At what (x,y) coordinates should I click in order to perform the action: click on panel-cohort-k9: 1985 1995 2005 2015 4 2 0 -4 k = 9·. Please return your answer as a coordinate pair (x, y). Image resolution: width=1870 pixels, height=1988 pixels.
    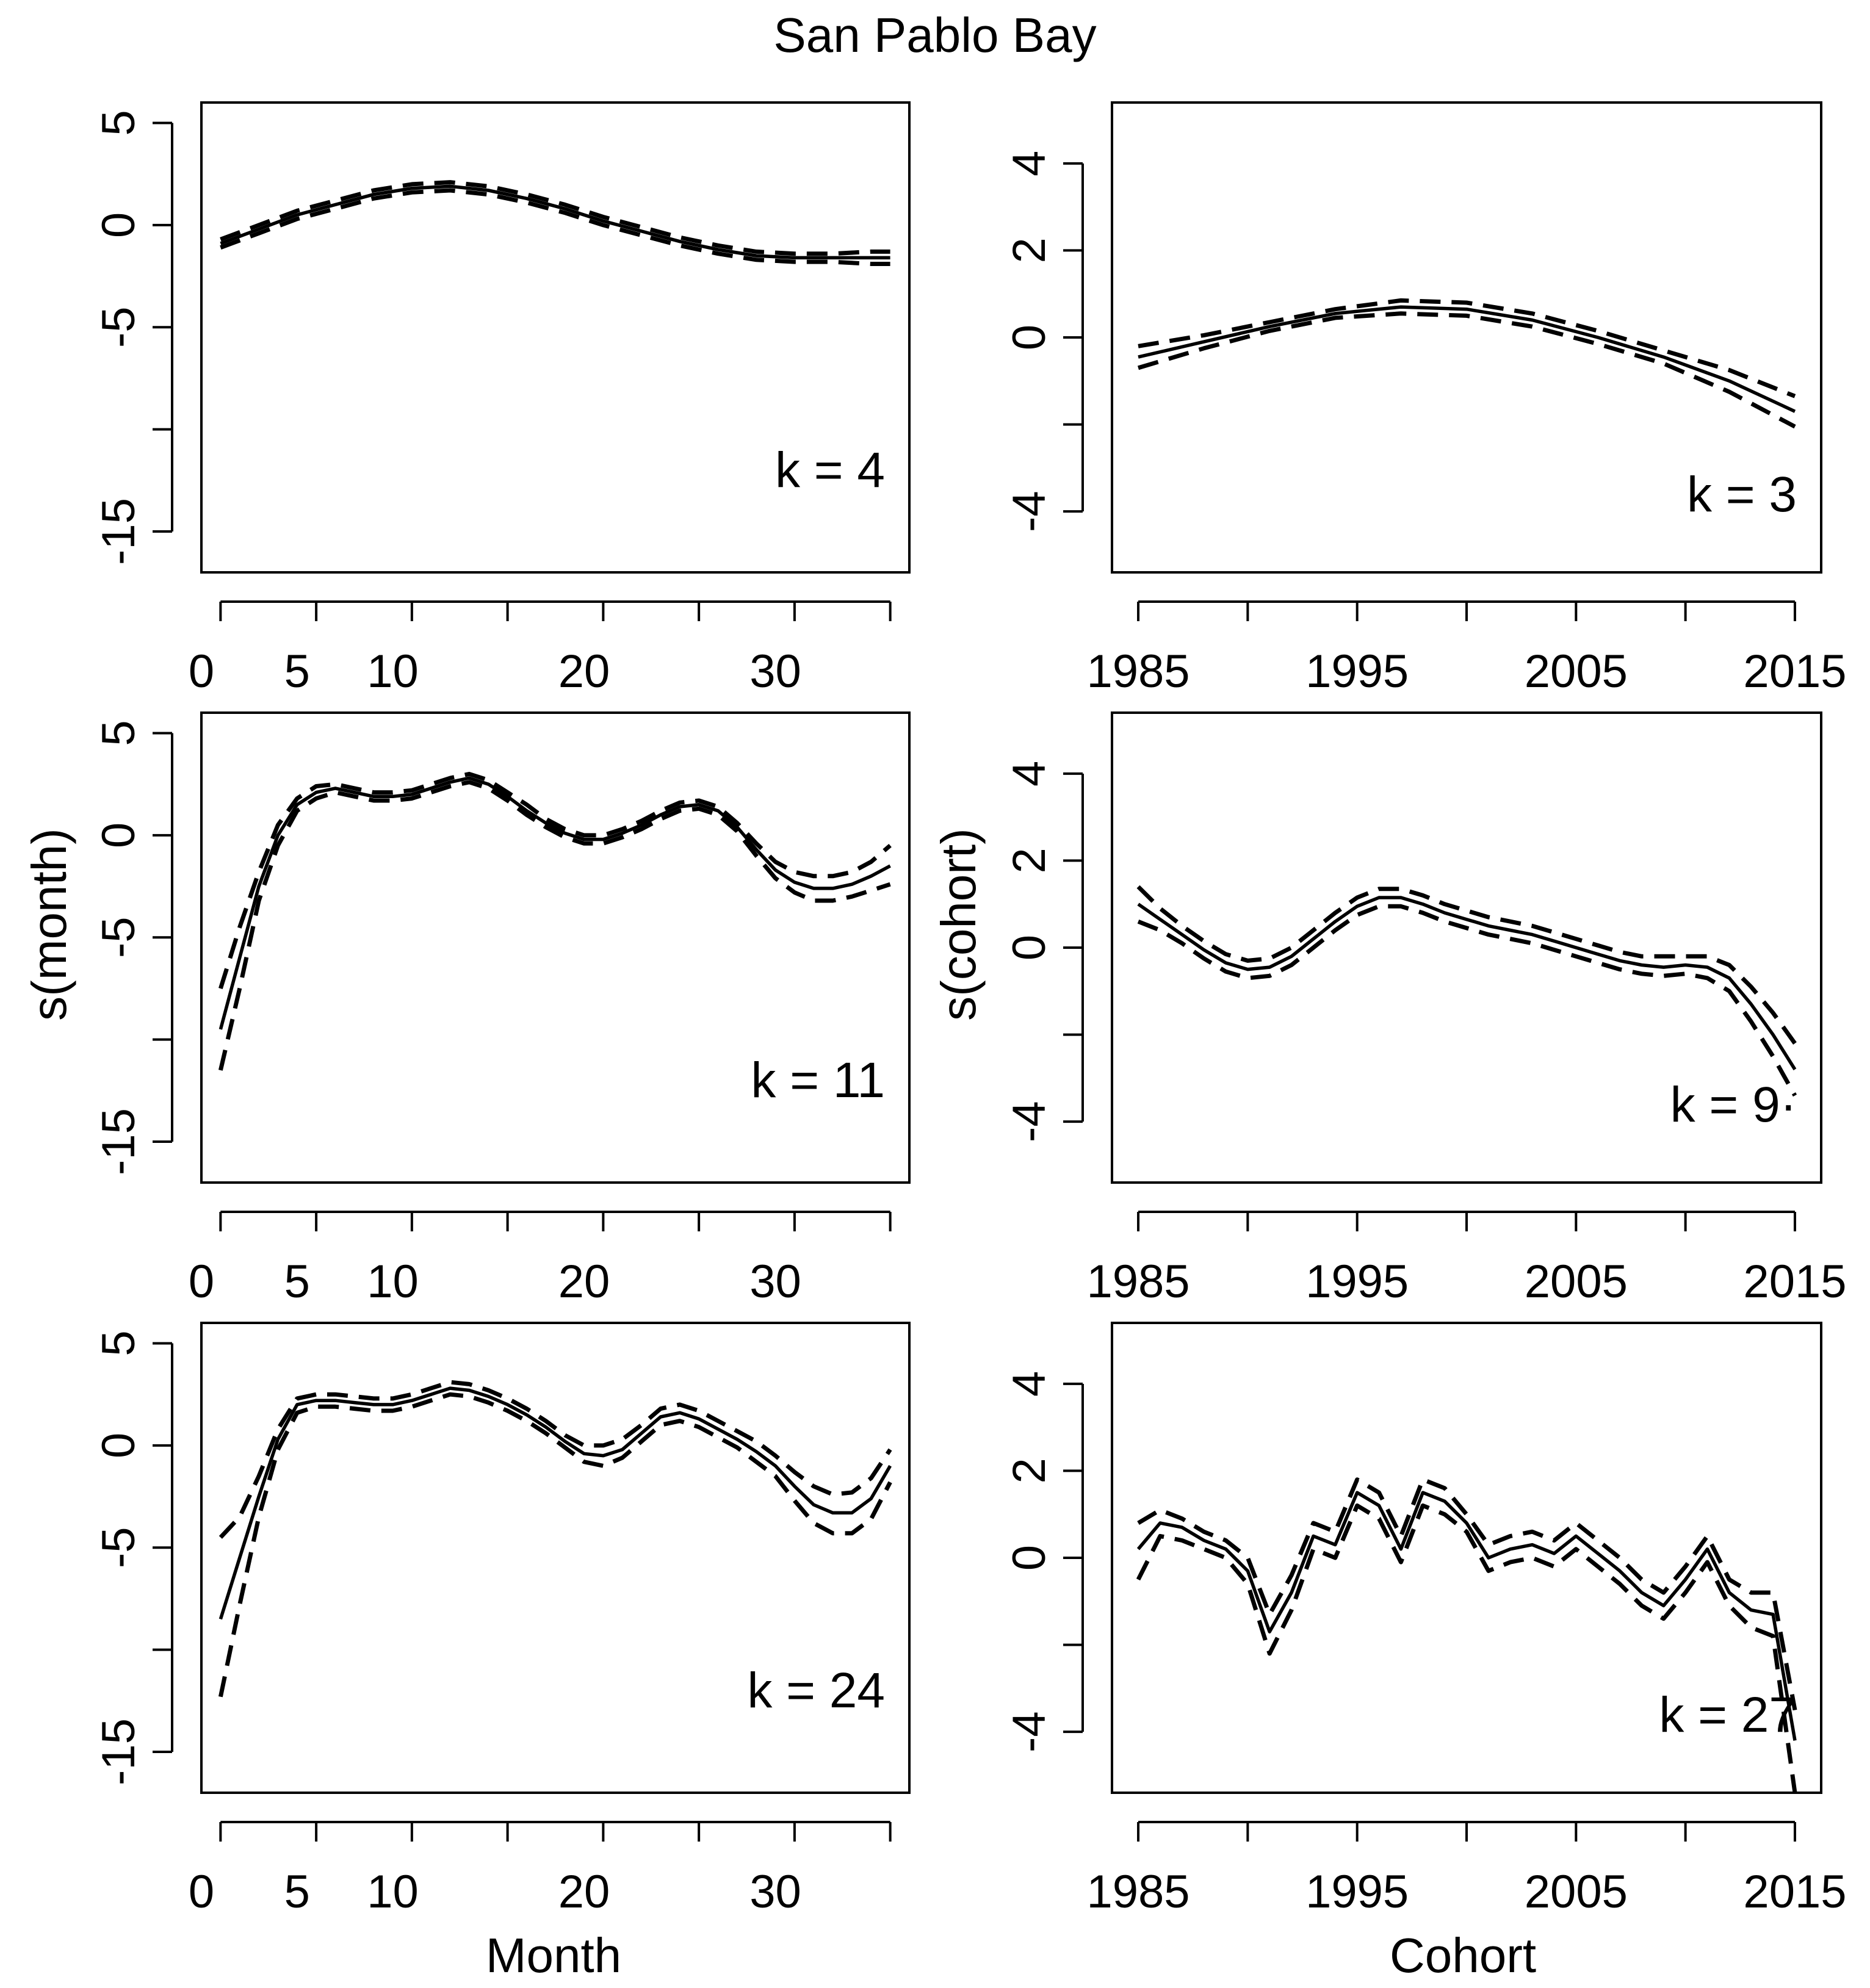
    Looking at the image, I should click on (1425, 1009).